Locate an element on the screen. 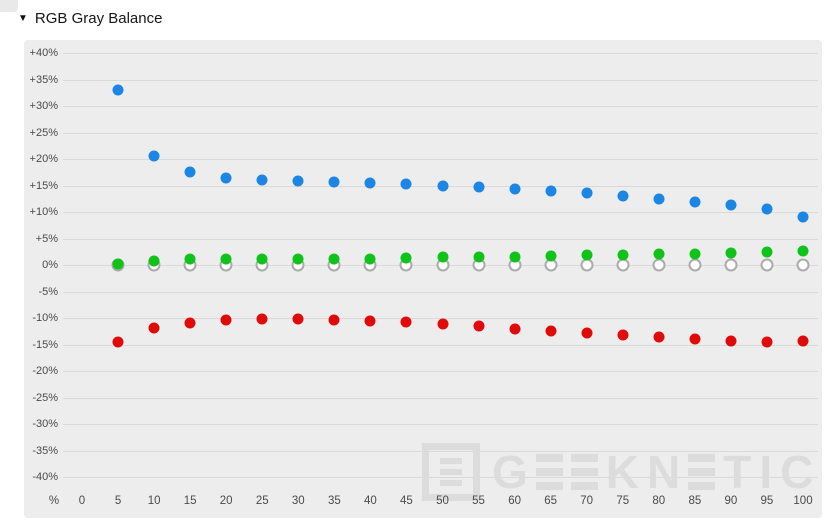  section-header: ▼ RGB Gray Balance is located at coordinates (90, 18).